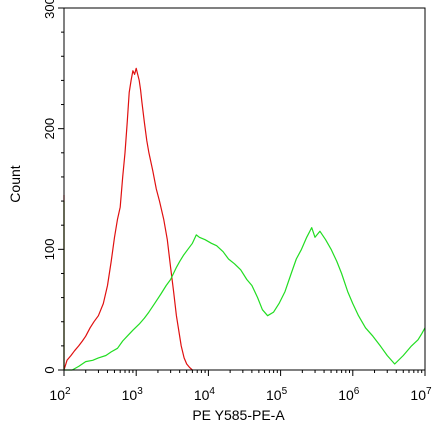 The image size is (434, 427). What do you see at coordinates (49, 129) in the screenshot?
I see `y-tick-label-3: 200` at bounding box center [49, 129].